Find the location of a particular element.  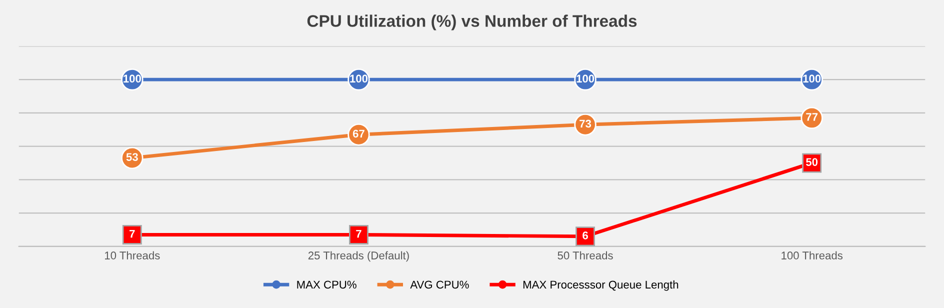

legend-label: MAX CPU% is located at coordinates (326, 284).